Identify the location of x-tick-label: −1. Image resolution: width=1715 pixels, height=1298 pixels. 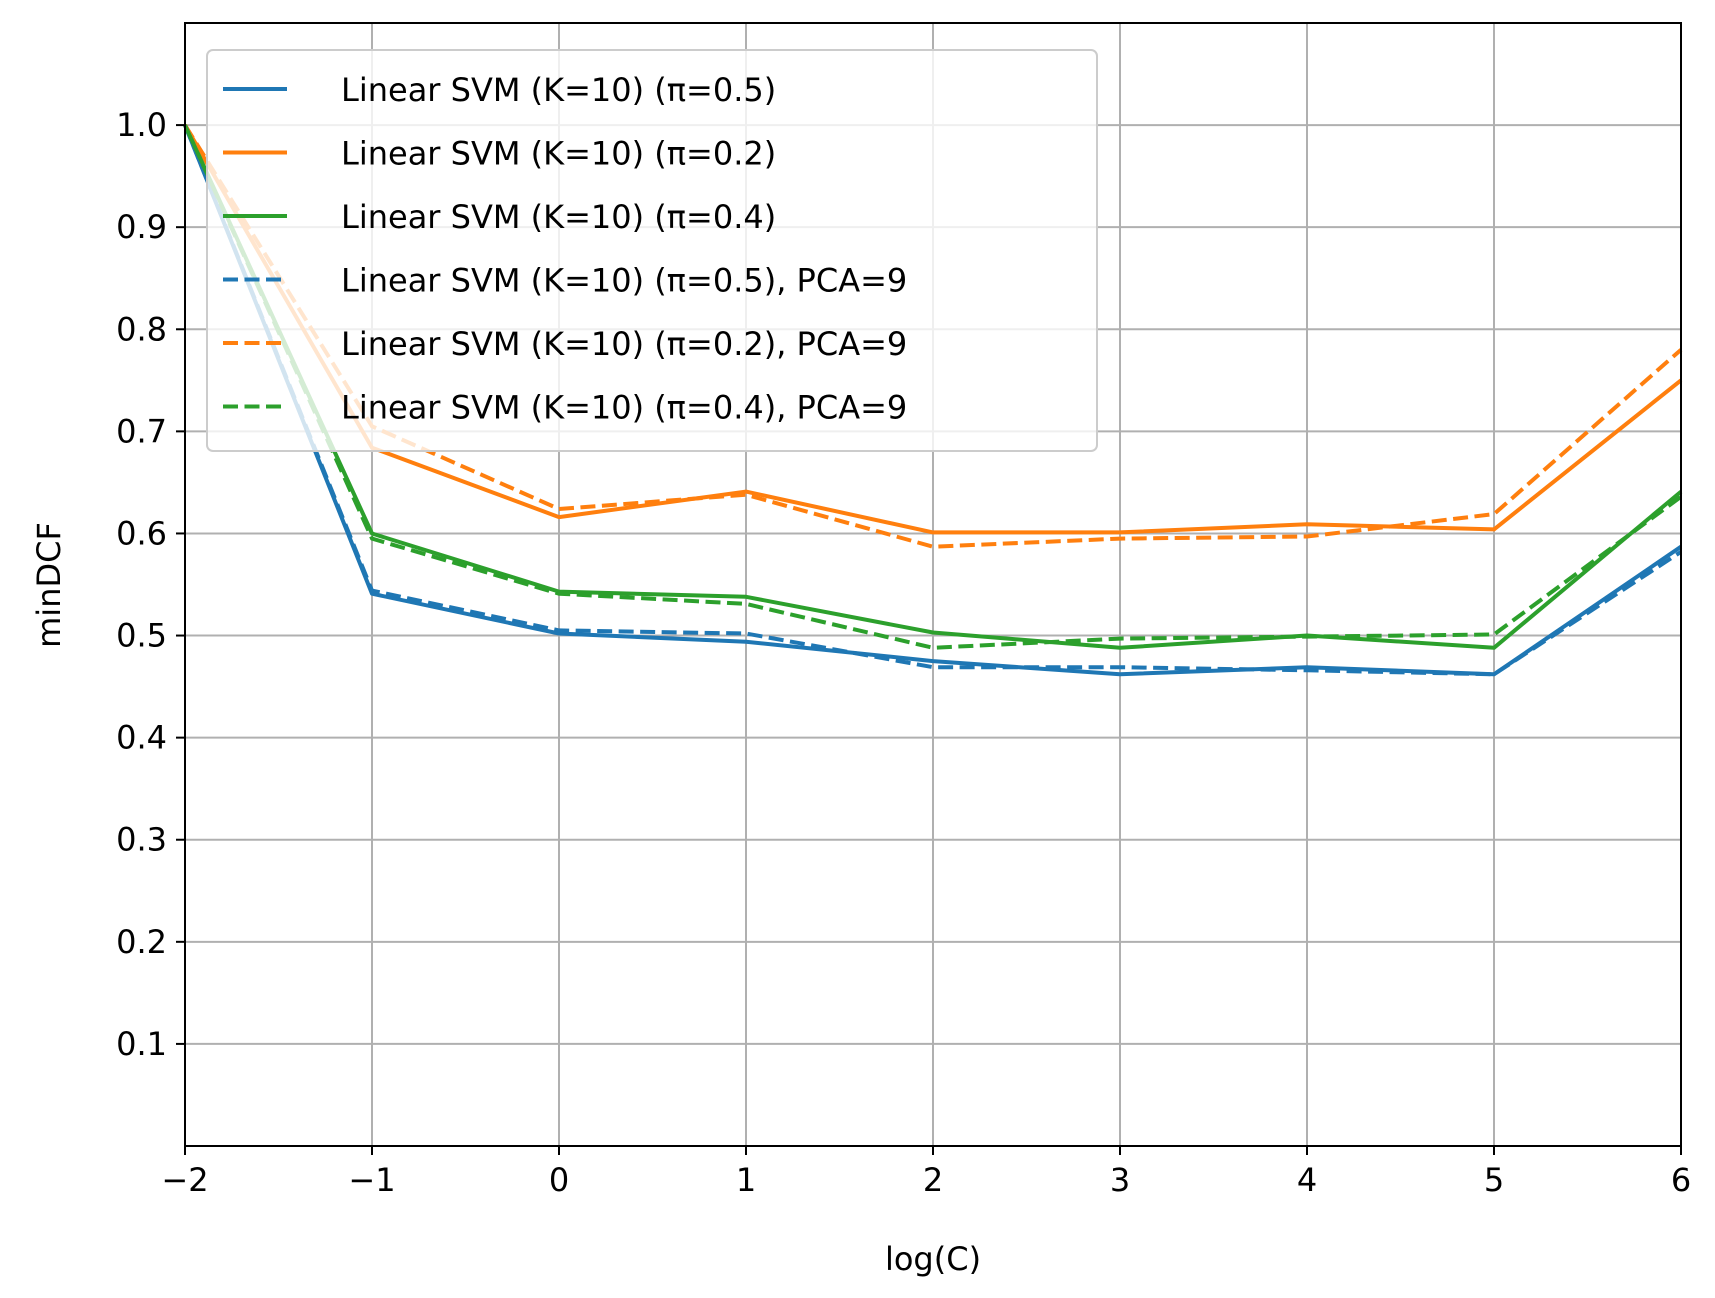
(371, 1180).